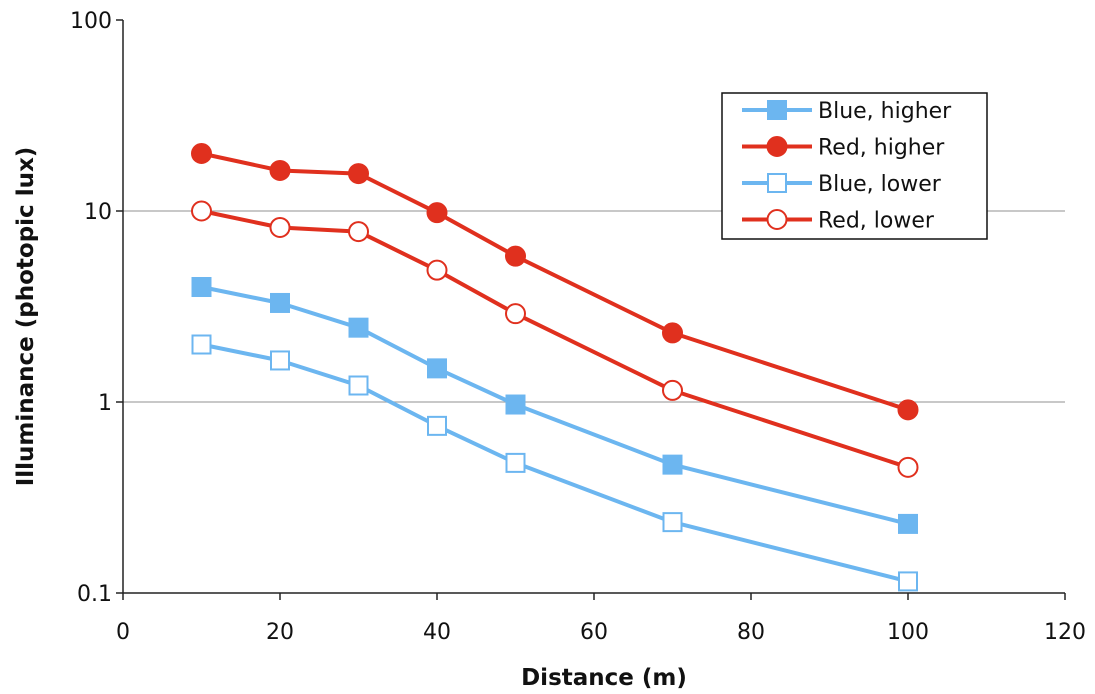 Image resolution: width=1095 pixels, height=694 pixels. I want to click on legend-entry: Blue, lower, so click(842, 184).